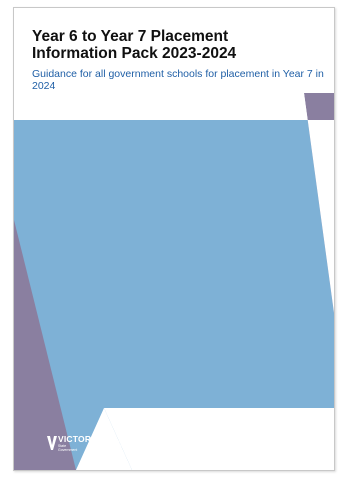 This screenshot has height=484, width=347. Describe the element at coordinates (79, 438) in the screenshot. I see `logo-wordmark: VICTORIA` at that location.